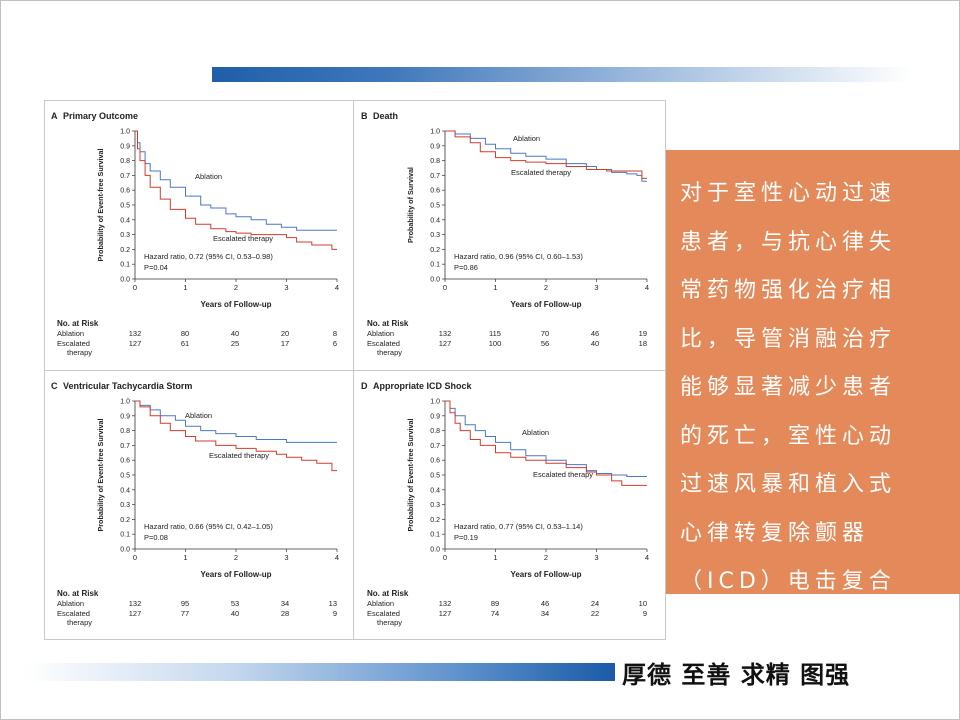  What do you see at coordinates (333, 603) in the screenshot?
I see `risk-value-ablation: 13` at bounding box center [333, 603].